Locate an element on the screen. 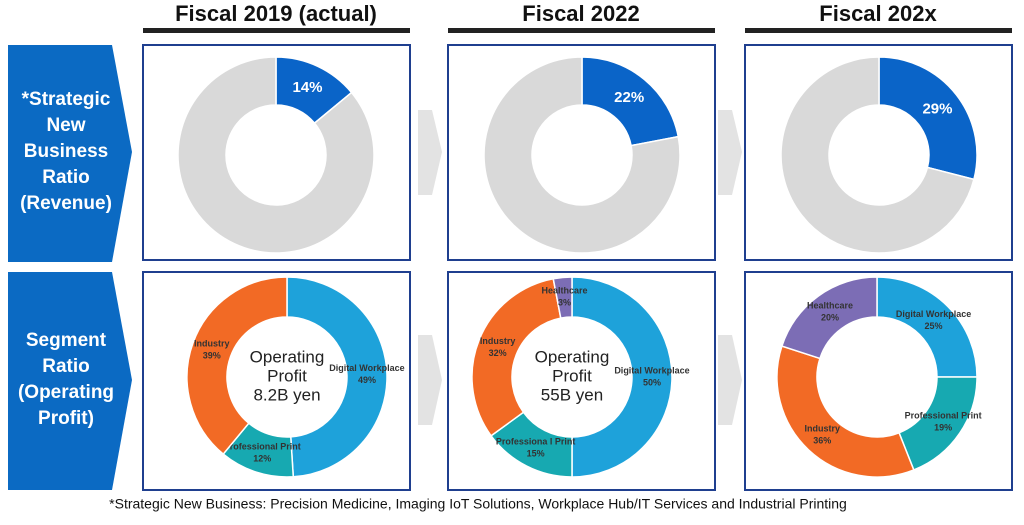 The image size is (1024, 525). slice-value-label: 39% is located at coordinates (212, 355).